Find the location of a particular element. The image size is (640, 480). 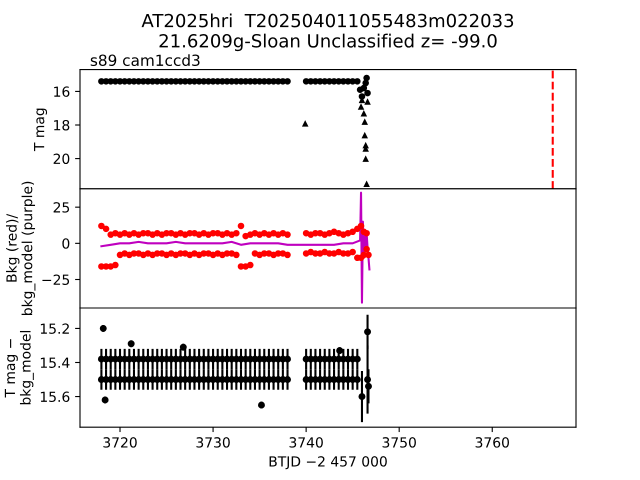

y-tick-label: 20 is located at coordinates (62, 159).